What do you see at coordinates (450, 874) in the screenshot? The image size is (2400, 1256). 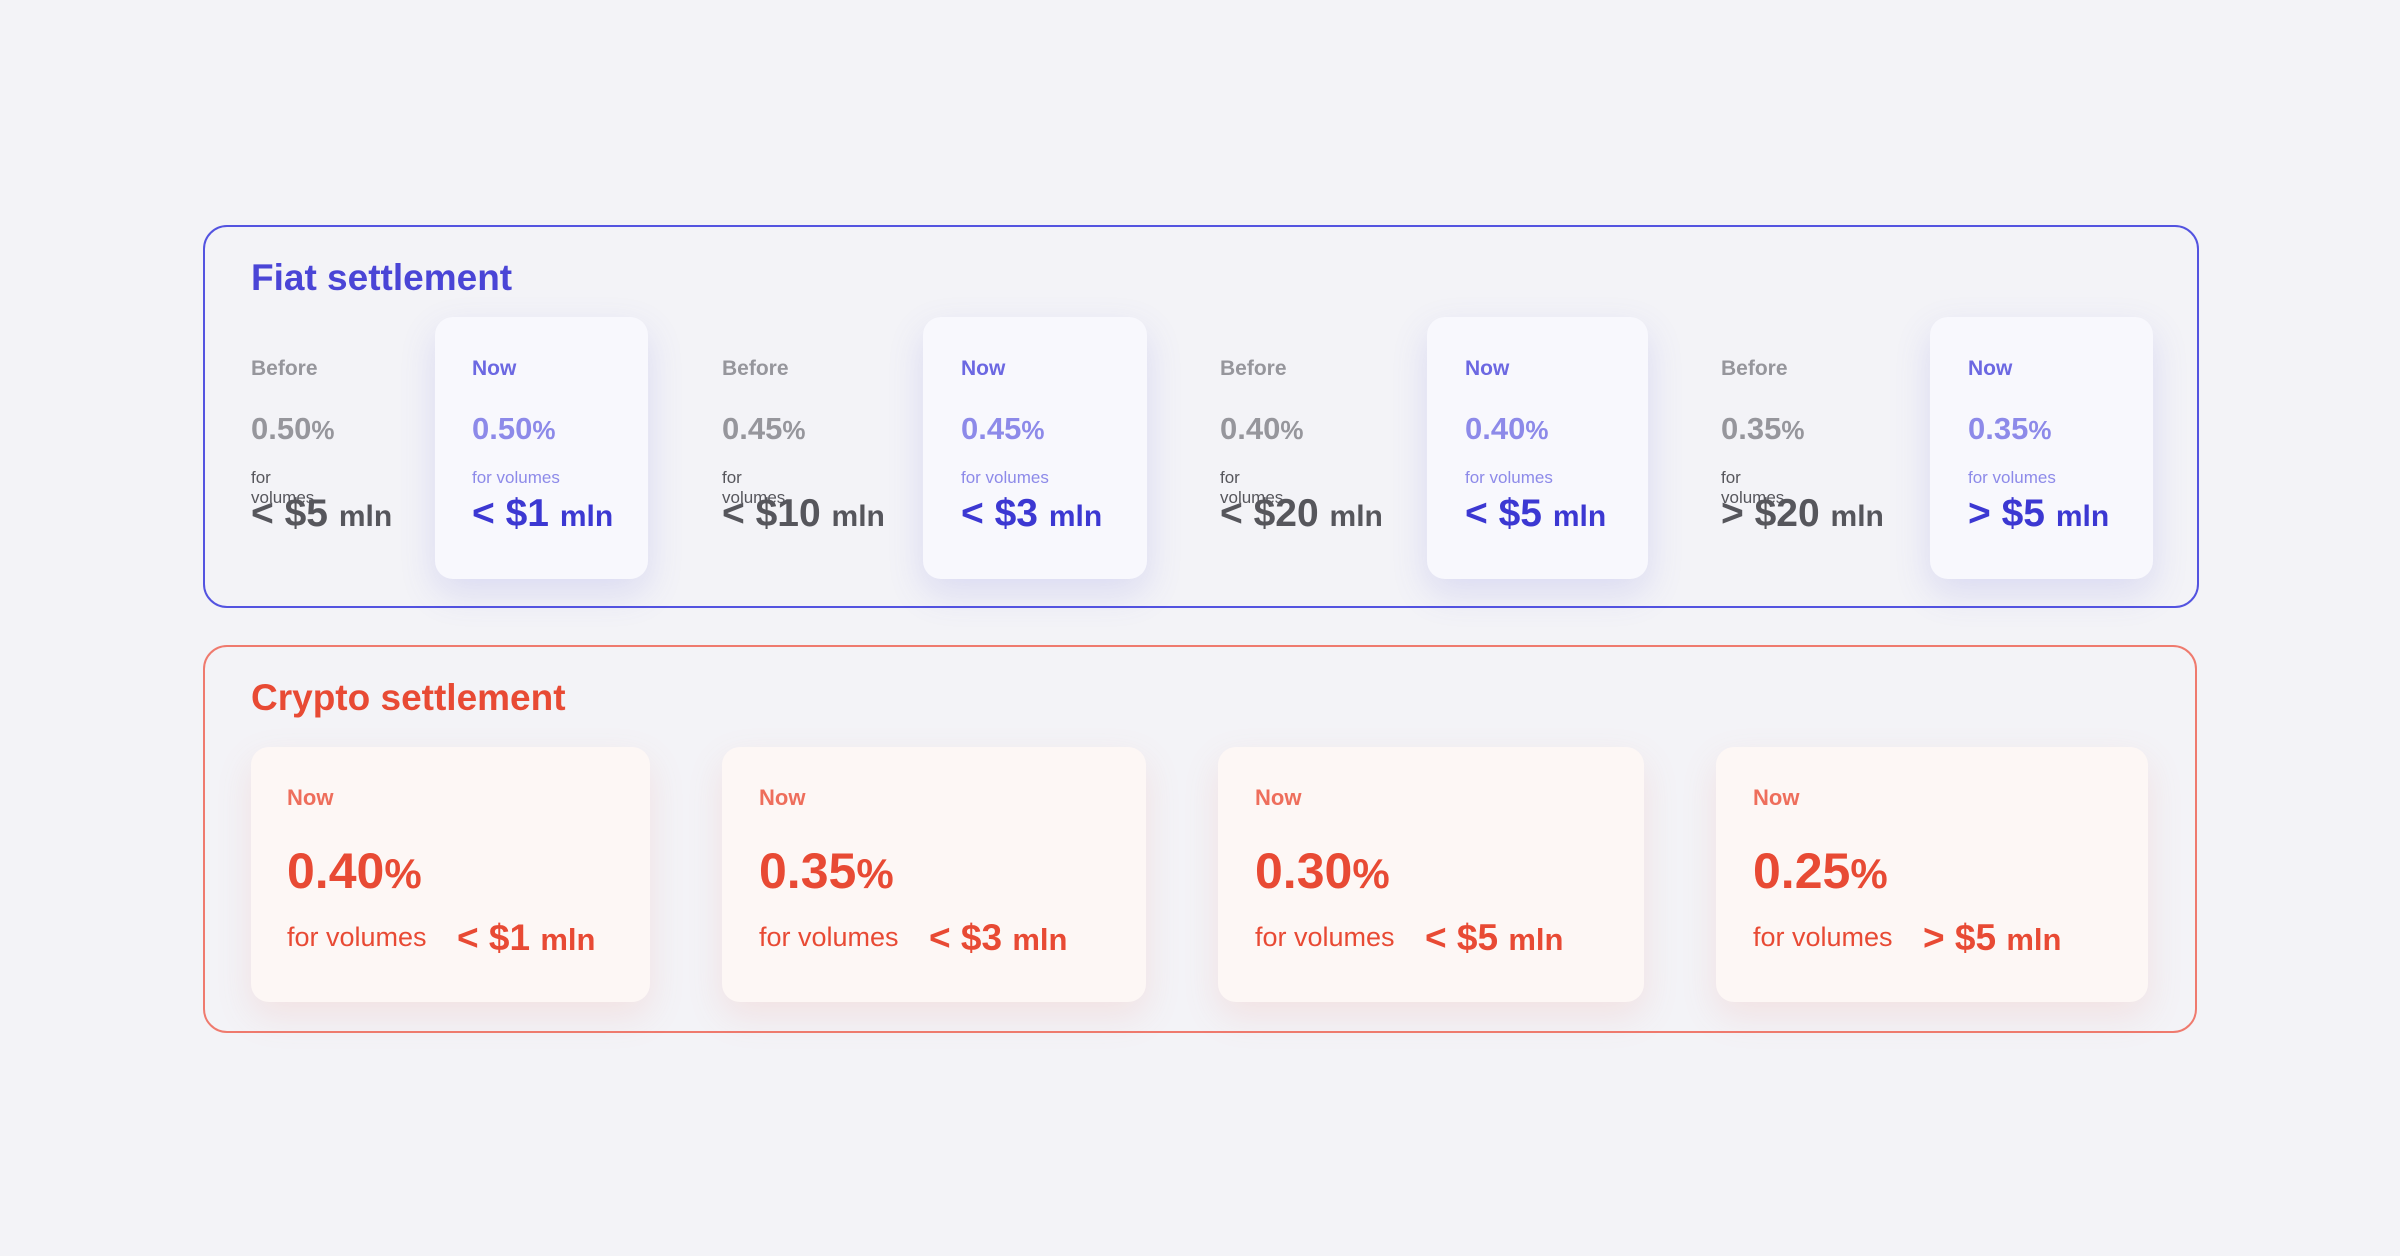 I see `crypto-now-card-1: Now 0.40% for volumes < $1 mln` at bounding box center [450, 874].